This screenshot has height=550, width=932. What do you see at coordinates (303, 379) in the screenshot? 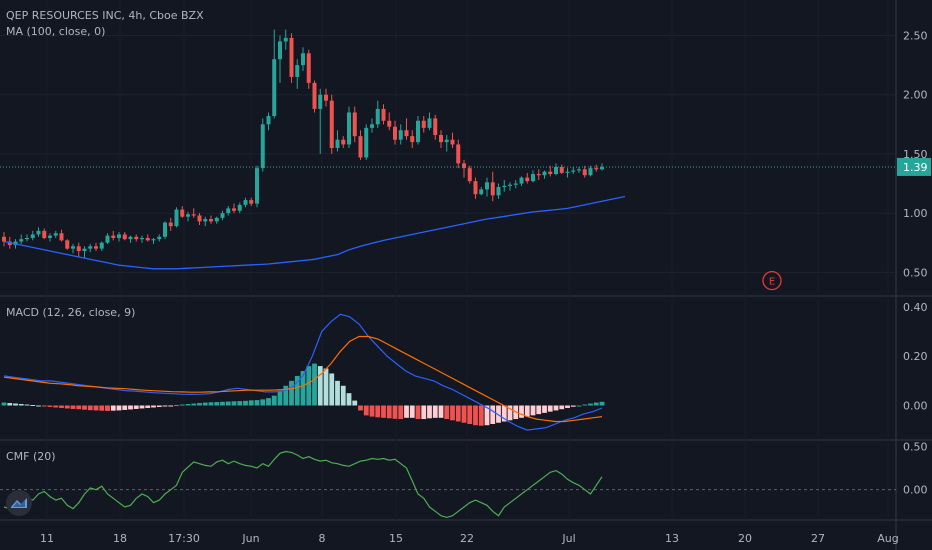
I see `macd-signal-line` at bounding box center [303, 379].